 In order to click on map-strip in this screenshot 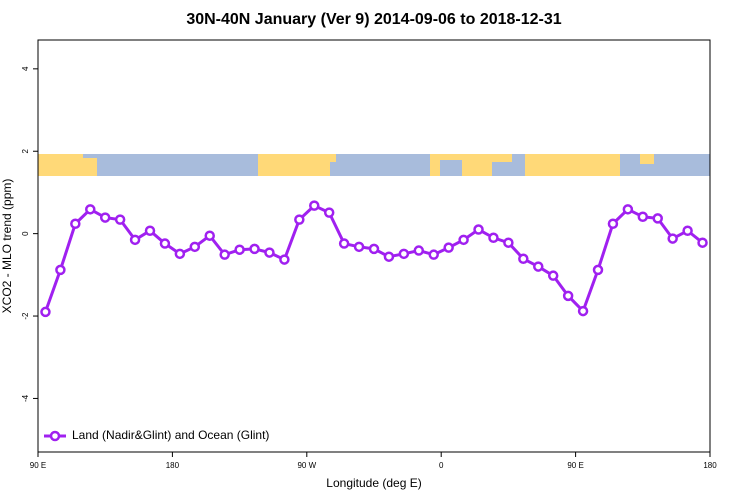, I will do `click(374, 165)`.